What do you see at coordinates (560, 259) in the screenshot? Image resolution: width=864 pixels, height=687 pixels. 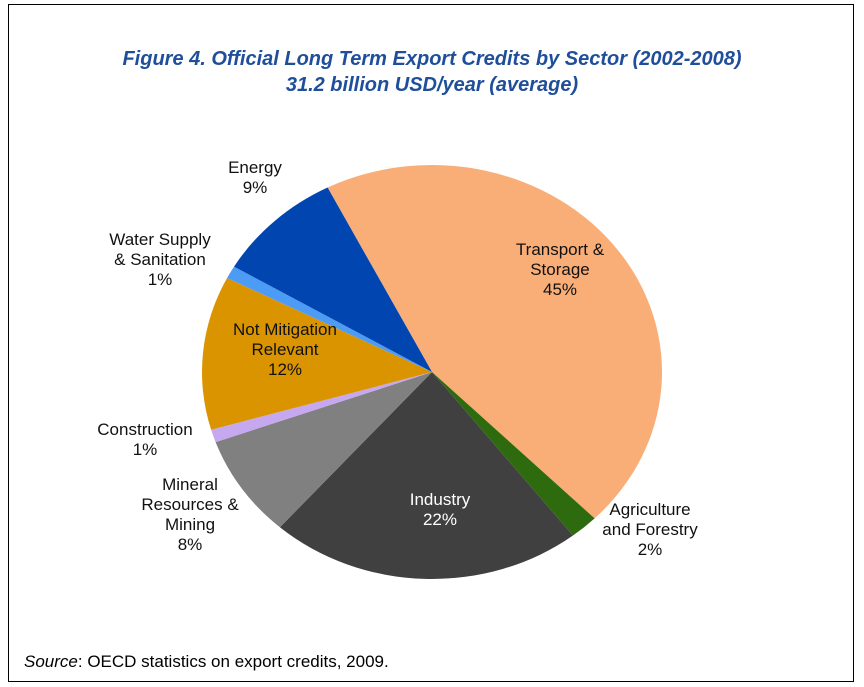 I see `category-label: Transport & Storage` at bounding box center [560, 259].